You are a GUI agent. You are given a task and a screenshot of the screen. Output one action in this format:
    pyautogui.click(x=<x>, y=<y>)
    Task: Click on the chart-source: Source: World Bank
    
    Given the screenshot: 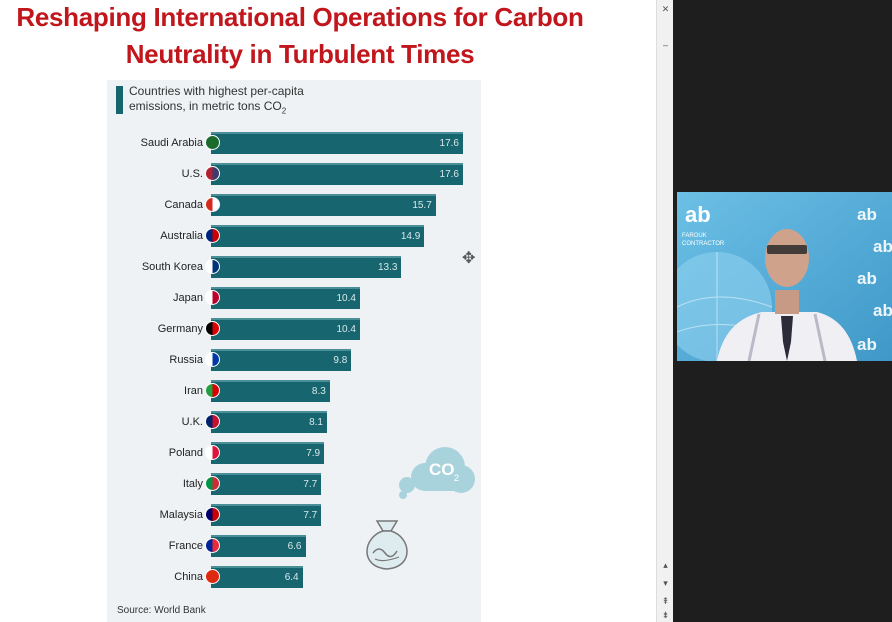 What is the action you would take?
    pyautogui.click(x=161, y=610)
    